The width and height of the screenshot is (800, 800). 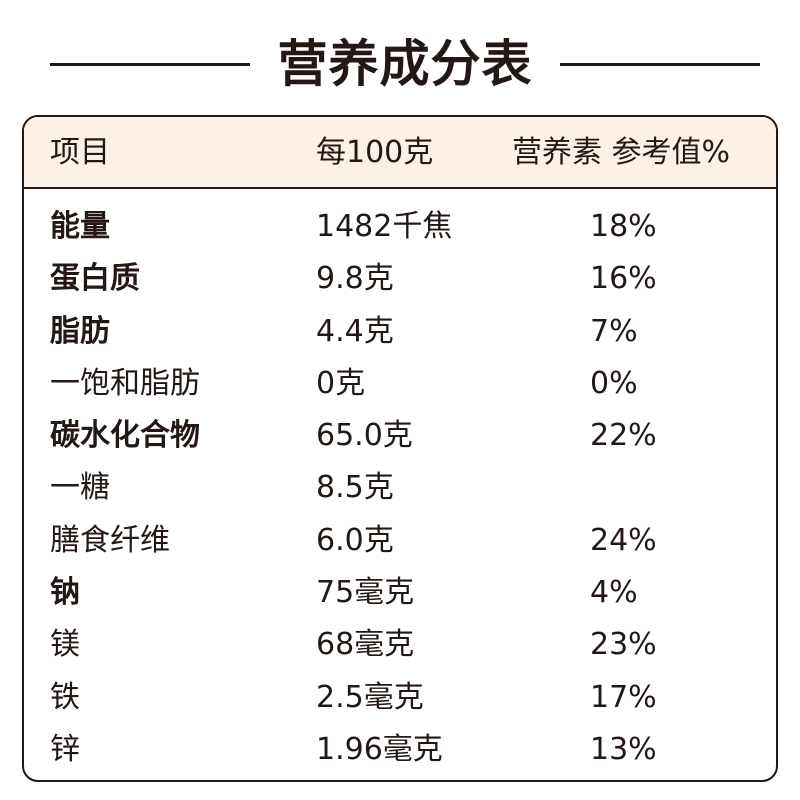 I want to click on nutrient-amount: 4.4克, so click(x=355, y=331).